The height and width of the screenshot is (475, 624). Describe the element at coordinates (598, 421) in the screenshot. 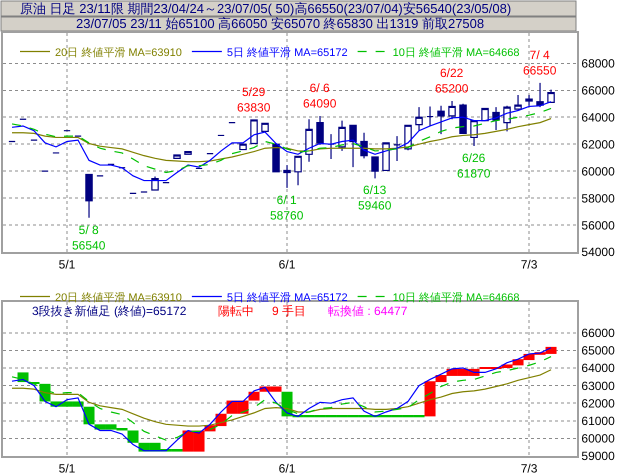

I see `y-tick-label: 61000` at that location.